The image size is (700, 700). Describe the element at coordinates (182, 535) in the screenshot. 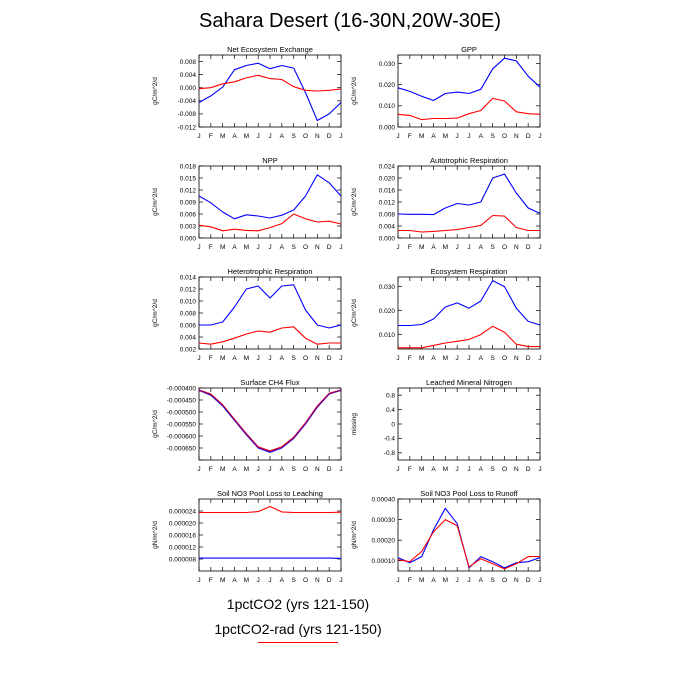

I see `y-tick-label: 0.000016` at that location.